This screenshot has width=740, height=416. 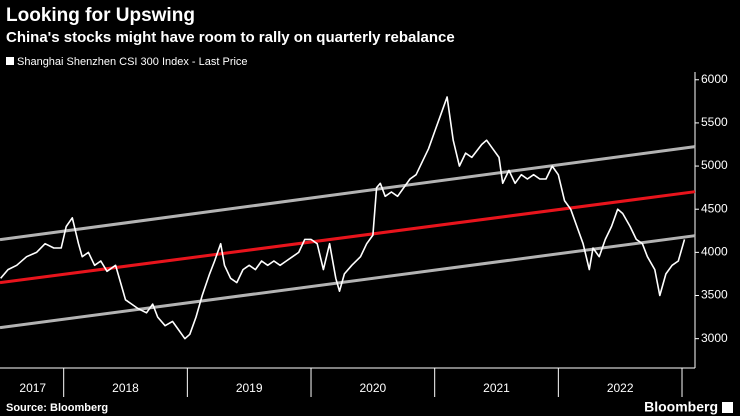 I want to click on brand-icon, so click(x=727, y=407).